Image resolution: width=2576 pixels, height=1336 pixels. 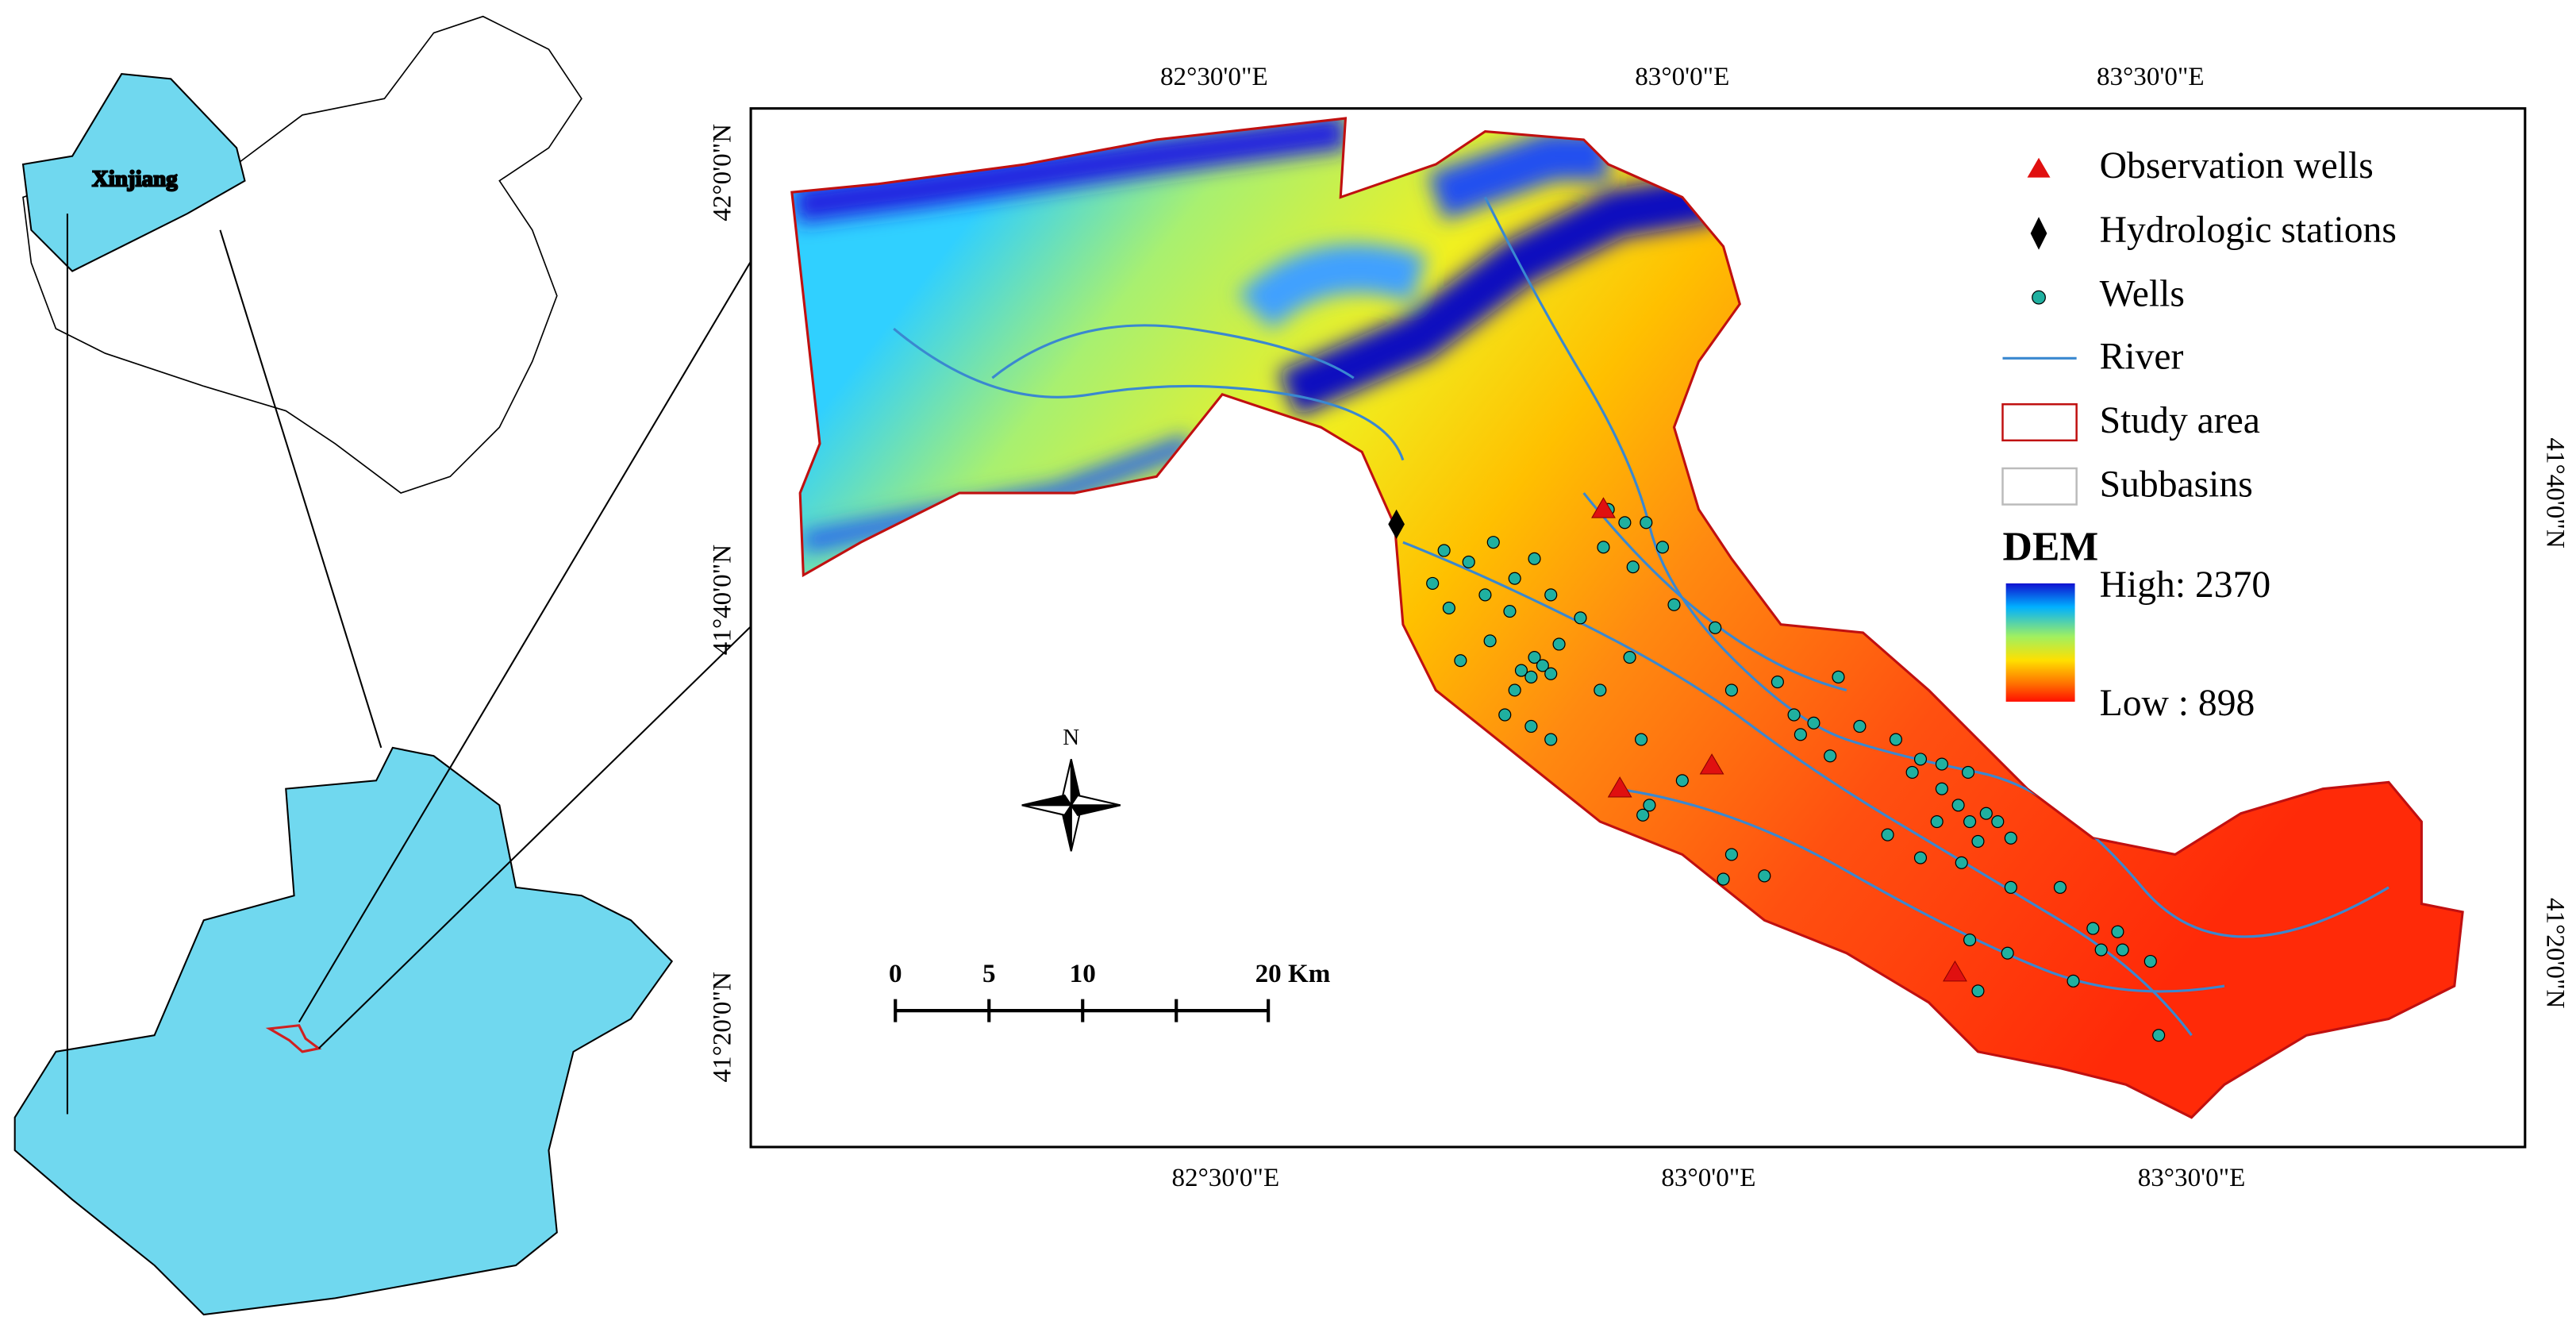 I want to click on top-tick: 83°30'0"E, so click(x=2151, y=76).